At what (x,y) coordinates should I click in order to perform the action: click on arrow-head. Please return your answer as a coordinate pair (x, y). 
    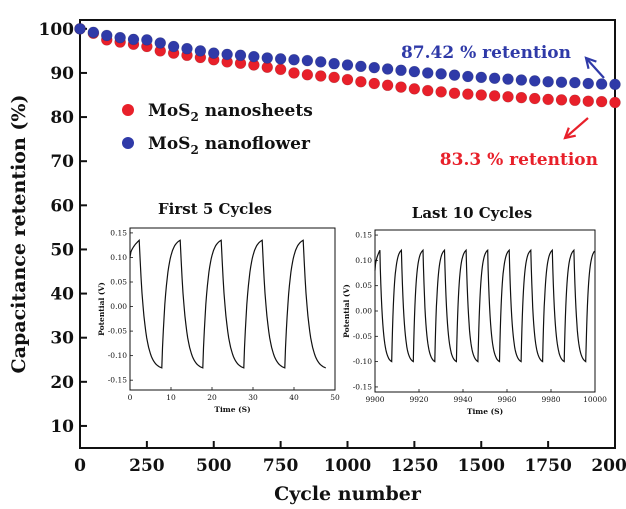
    Looking at the image, I should click on (590, 62).